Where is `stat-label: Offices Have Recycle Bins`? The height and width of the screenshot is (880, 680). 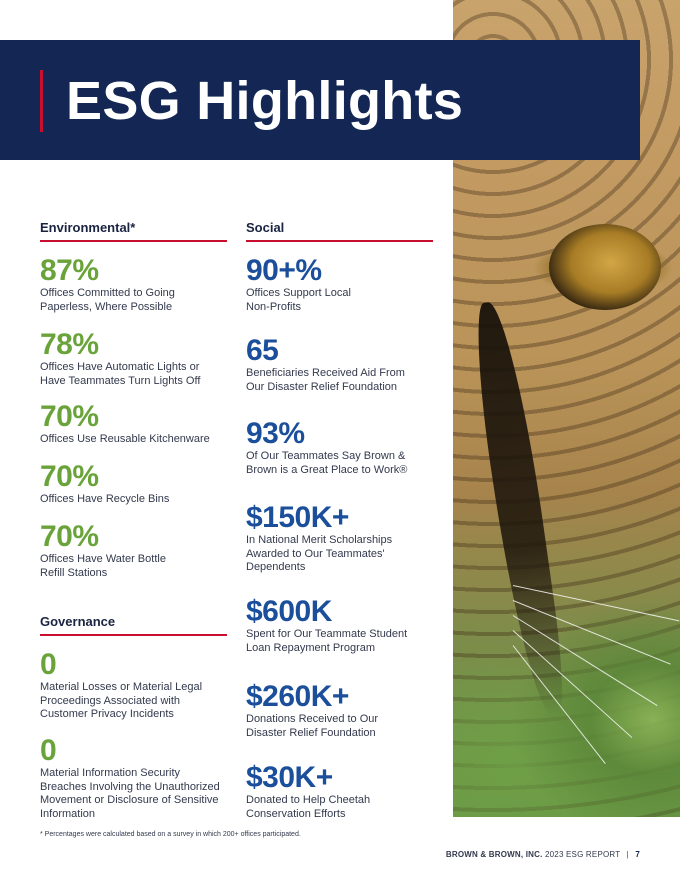
stat-label: Offices Have Recycle Bins is located at coordinates (105, 499).